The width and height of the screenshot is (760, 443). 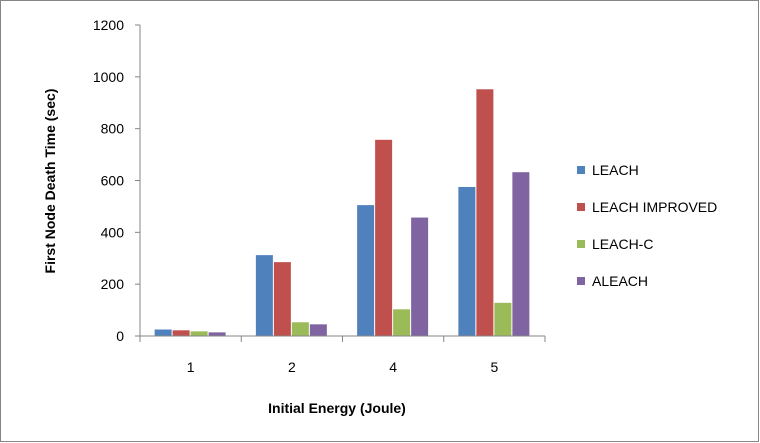 What do you see at coordinates (50, 181) in the screenshot?
I see `y-axis-title: First Node Death Time (sec)` at bounding box center [50, 181].